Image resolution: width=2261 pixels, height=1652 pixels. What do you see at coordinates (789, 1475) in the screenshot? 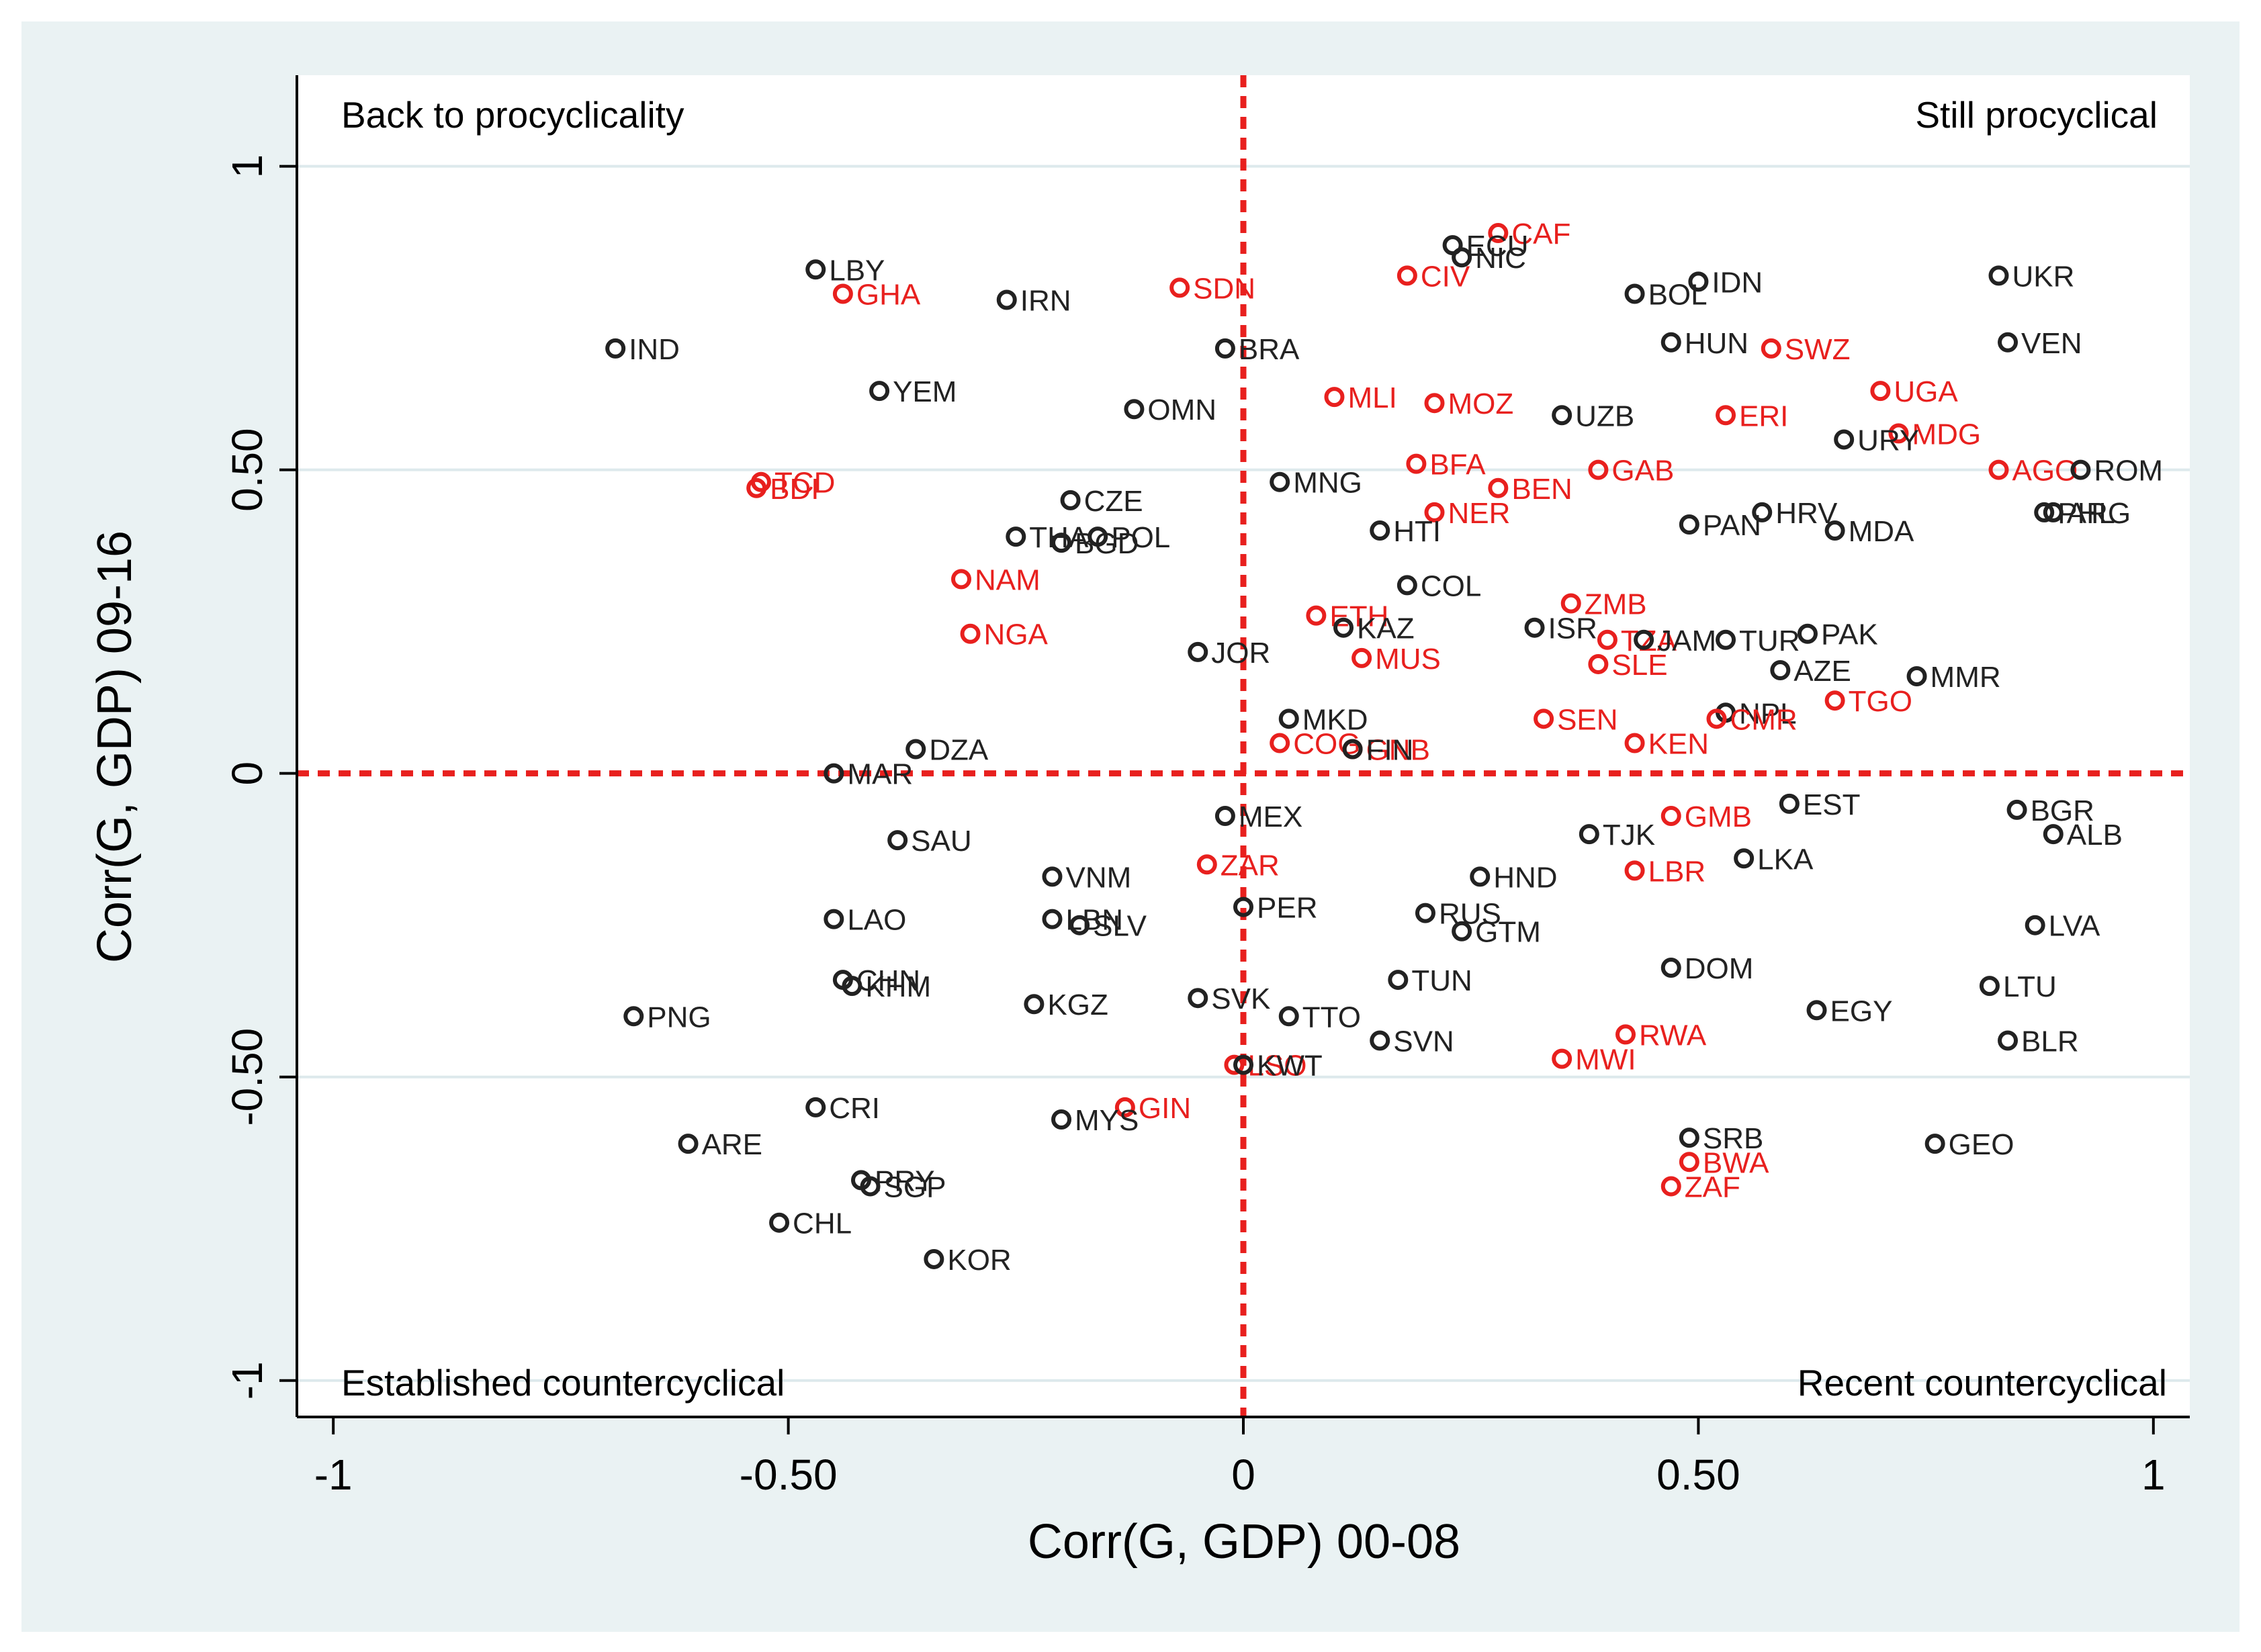
I see `x-tick-label-1: -0.50` at bounding box center [789, 1475].